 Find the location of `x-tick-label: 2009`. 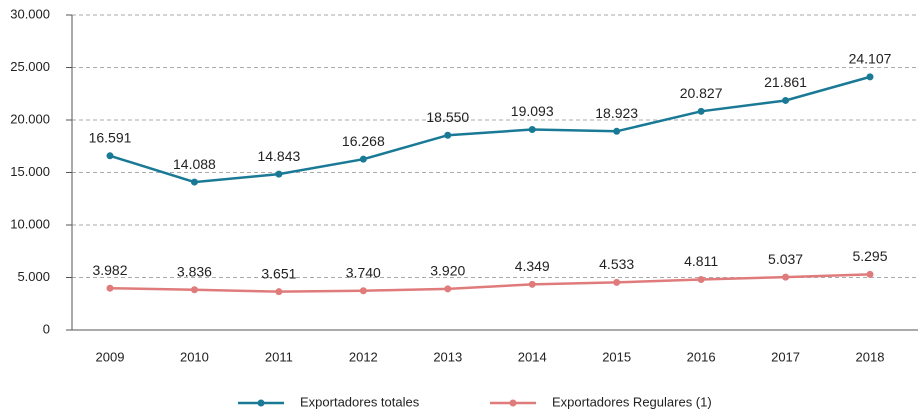

x-tick-label: 2009 is located at coordinates (110, 356).